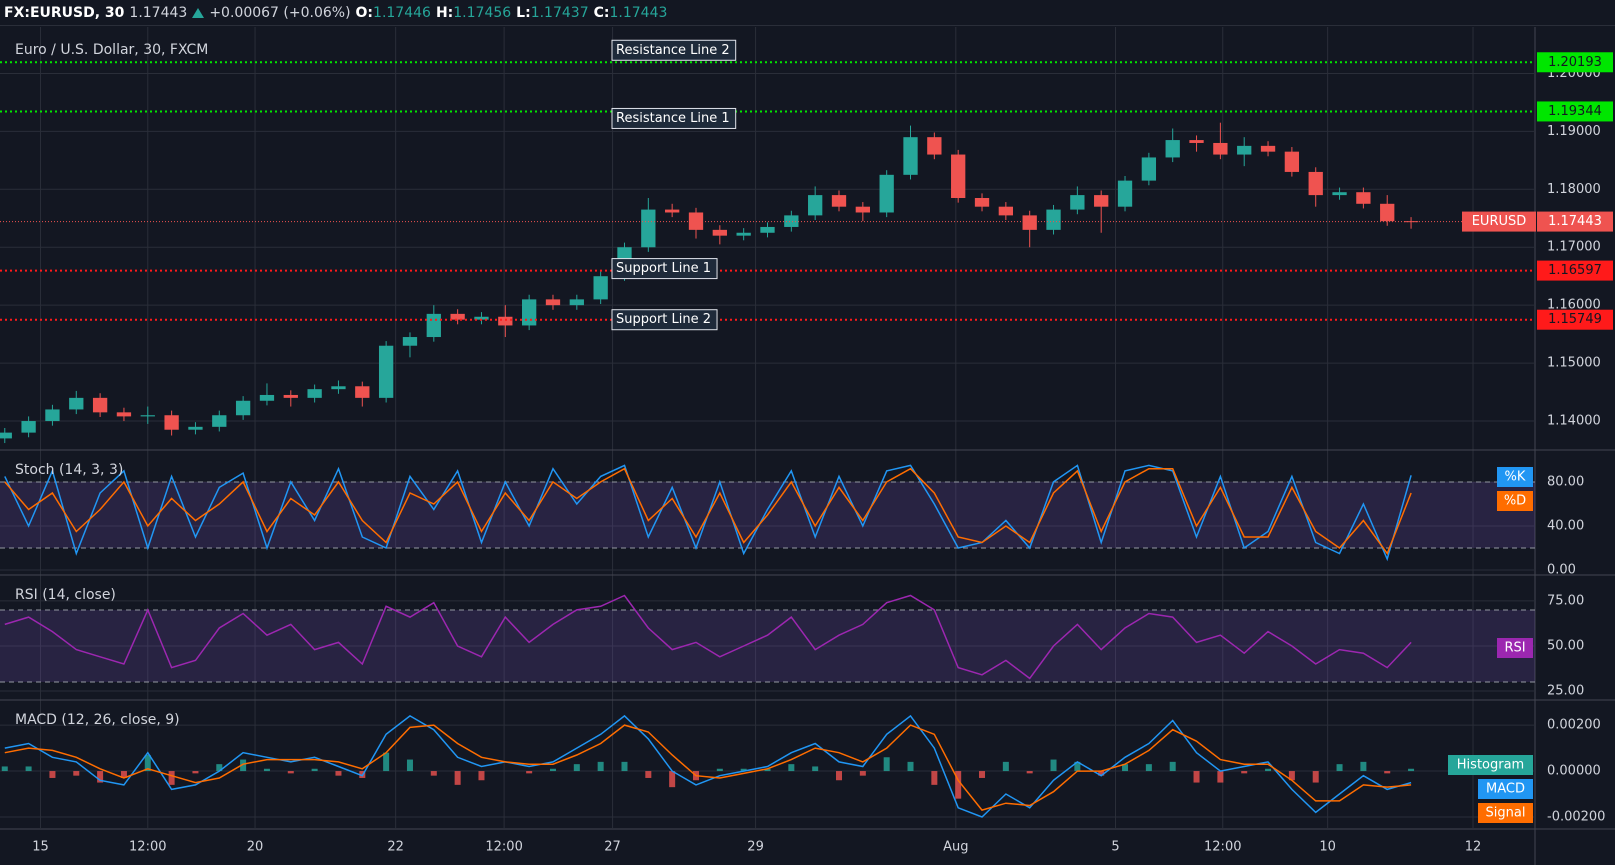  I want to click on change: +0.00067 (+0.06%), so click(280, 12).